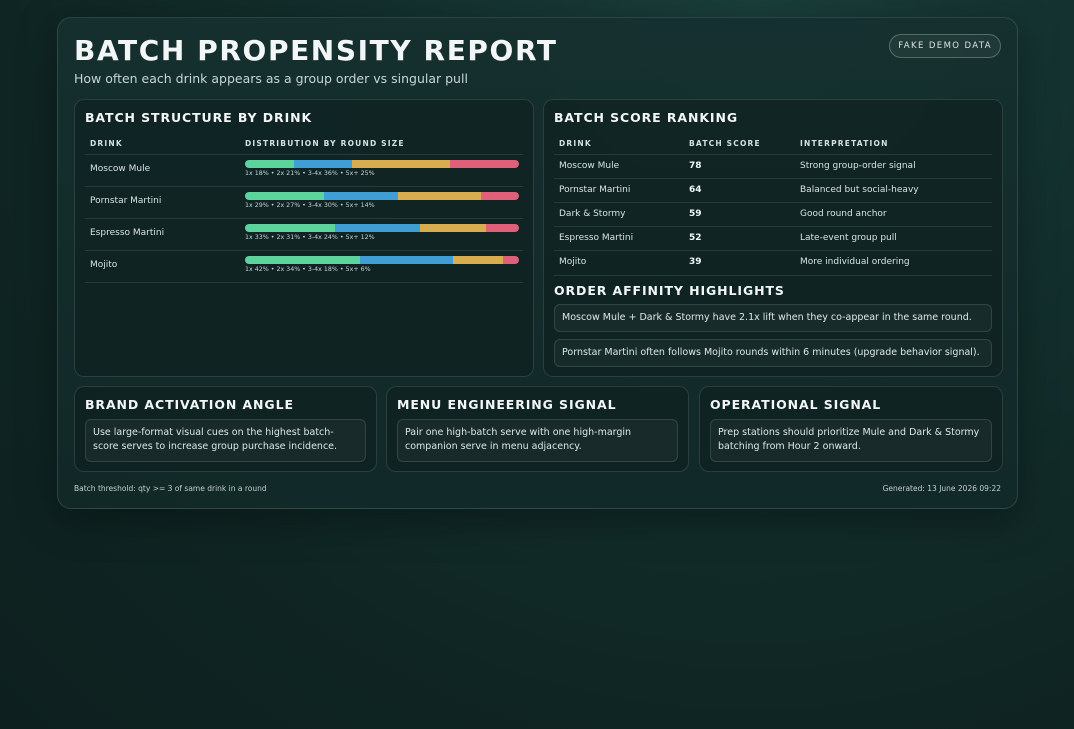  What do you see at coordinates (308, 269) in the screenshot?
I see `bar-distribution-label: 1x 42% • 2x 34% • 3-4x 18% • 5x+ 6%` at bounding box center [308, 269].